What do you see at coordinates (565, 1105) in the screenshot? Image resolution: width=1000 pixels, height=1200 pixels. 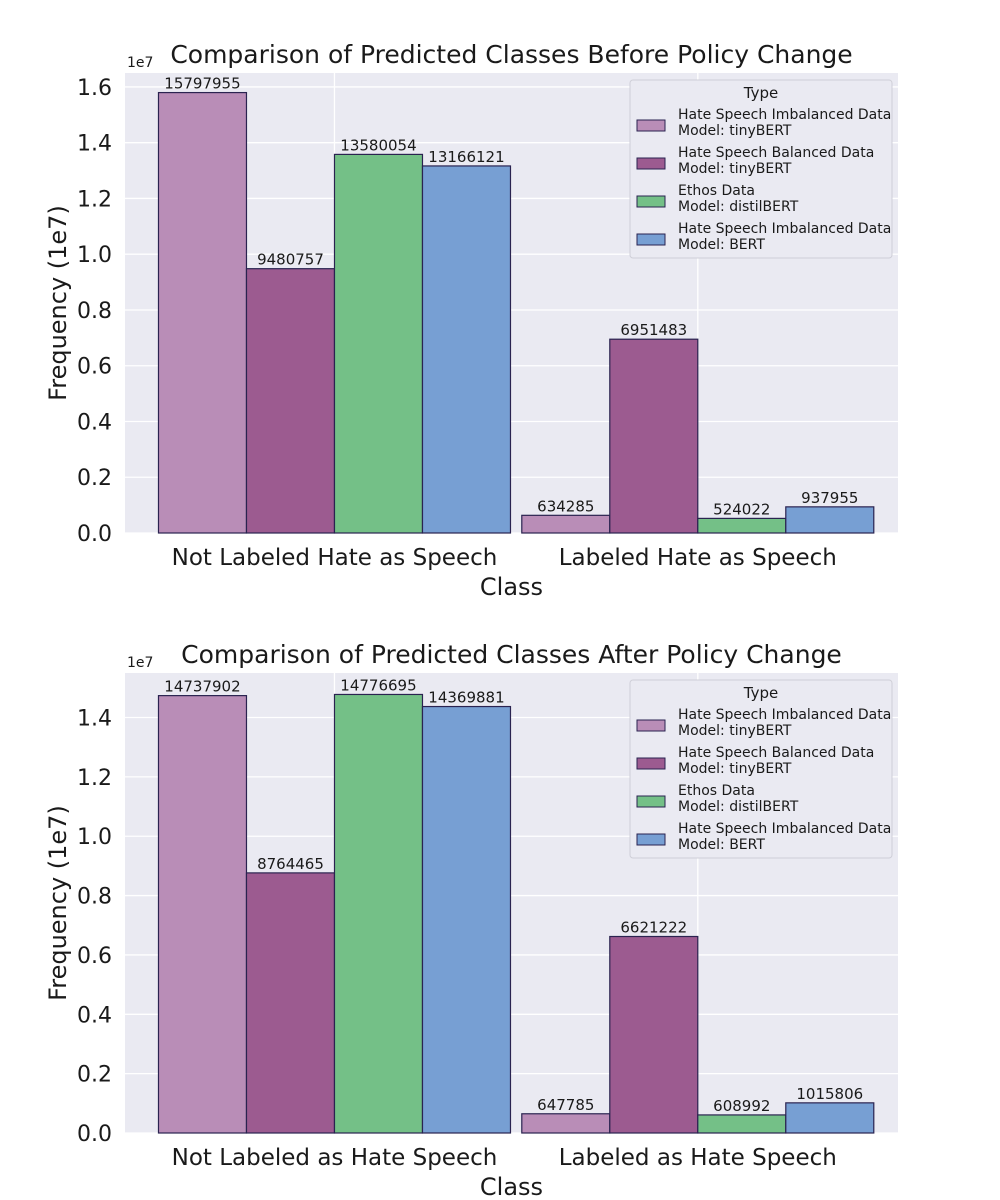 I see `bar-value-label: 647785` at bounding box center [565, 1105].